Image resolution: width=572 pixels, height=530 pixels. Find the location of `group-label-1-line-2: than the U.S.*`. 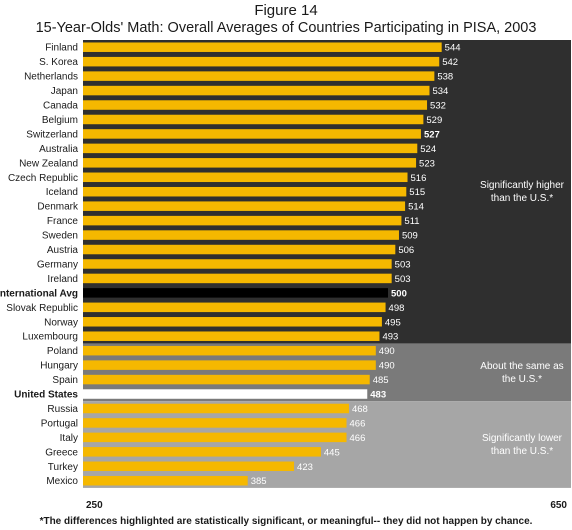

group-label-1-line-2: than the U.S.* is located at coordinates (522, 198).